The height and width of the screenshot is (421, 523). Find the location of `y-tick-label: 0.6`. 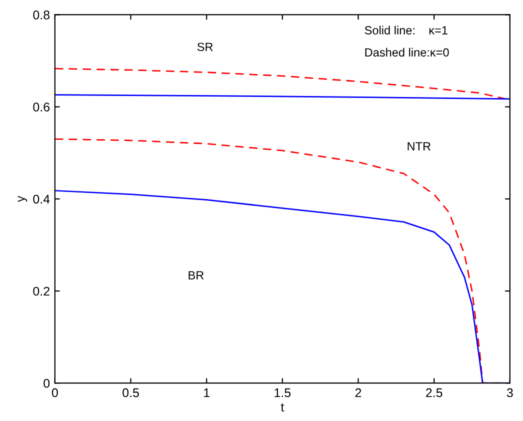

y-tick-label: 0.6 is located at coordinates (41, 107).